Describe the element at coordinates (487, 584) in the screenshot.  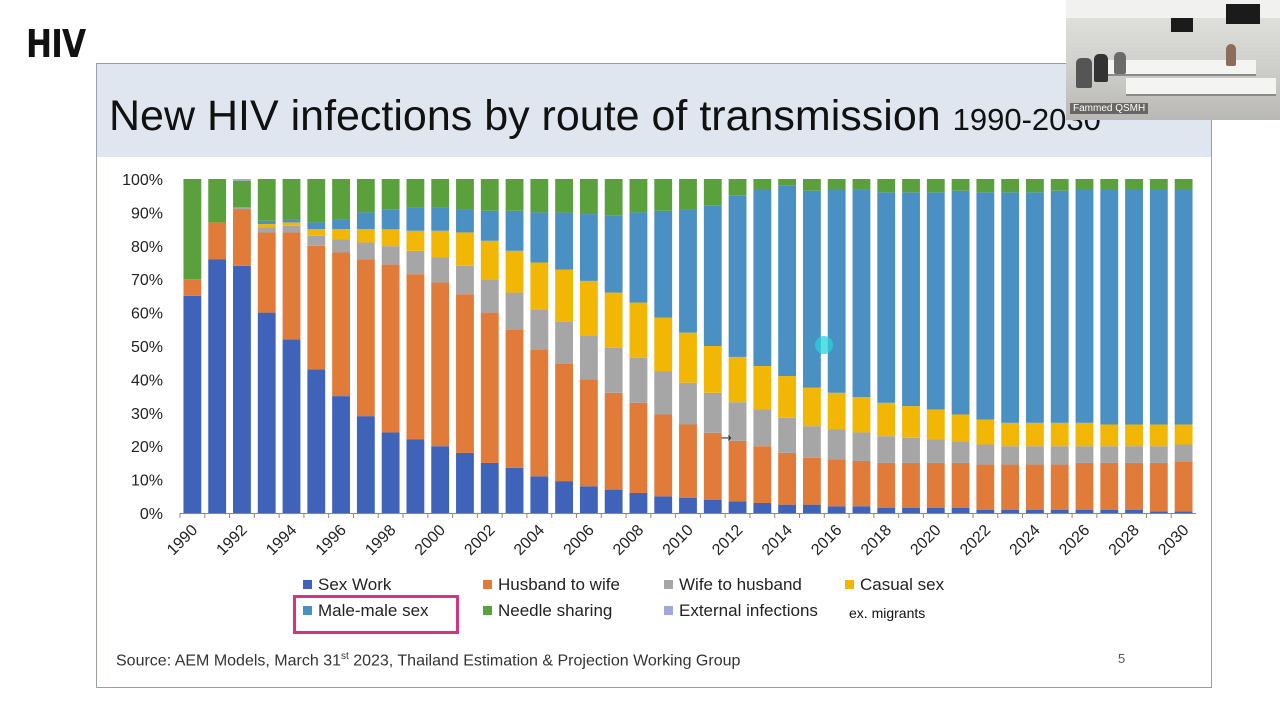
I see `legend-swatch-husband-to-wife` at that location.